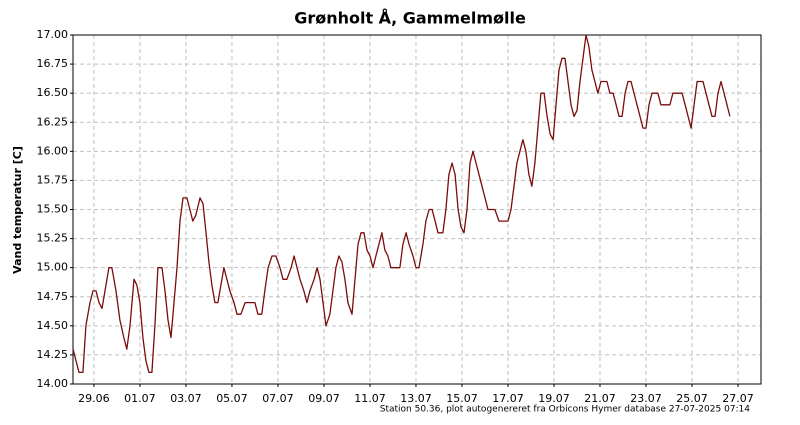 The width and height of the screenshot is (800, 425). What do you see at coordinates (53, 354) in the screenshot?
I see `y-tick-label: 14.25` at bounding box center [53, 354].